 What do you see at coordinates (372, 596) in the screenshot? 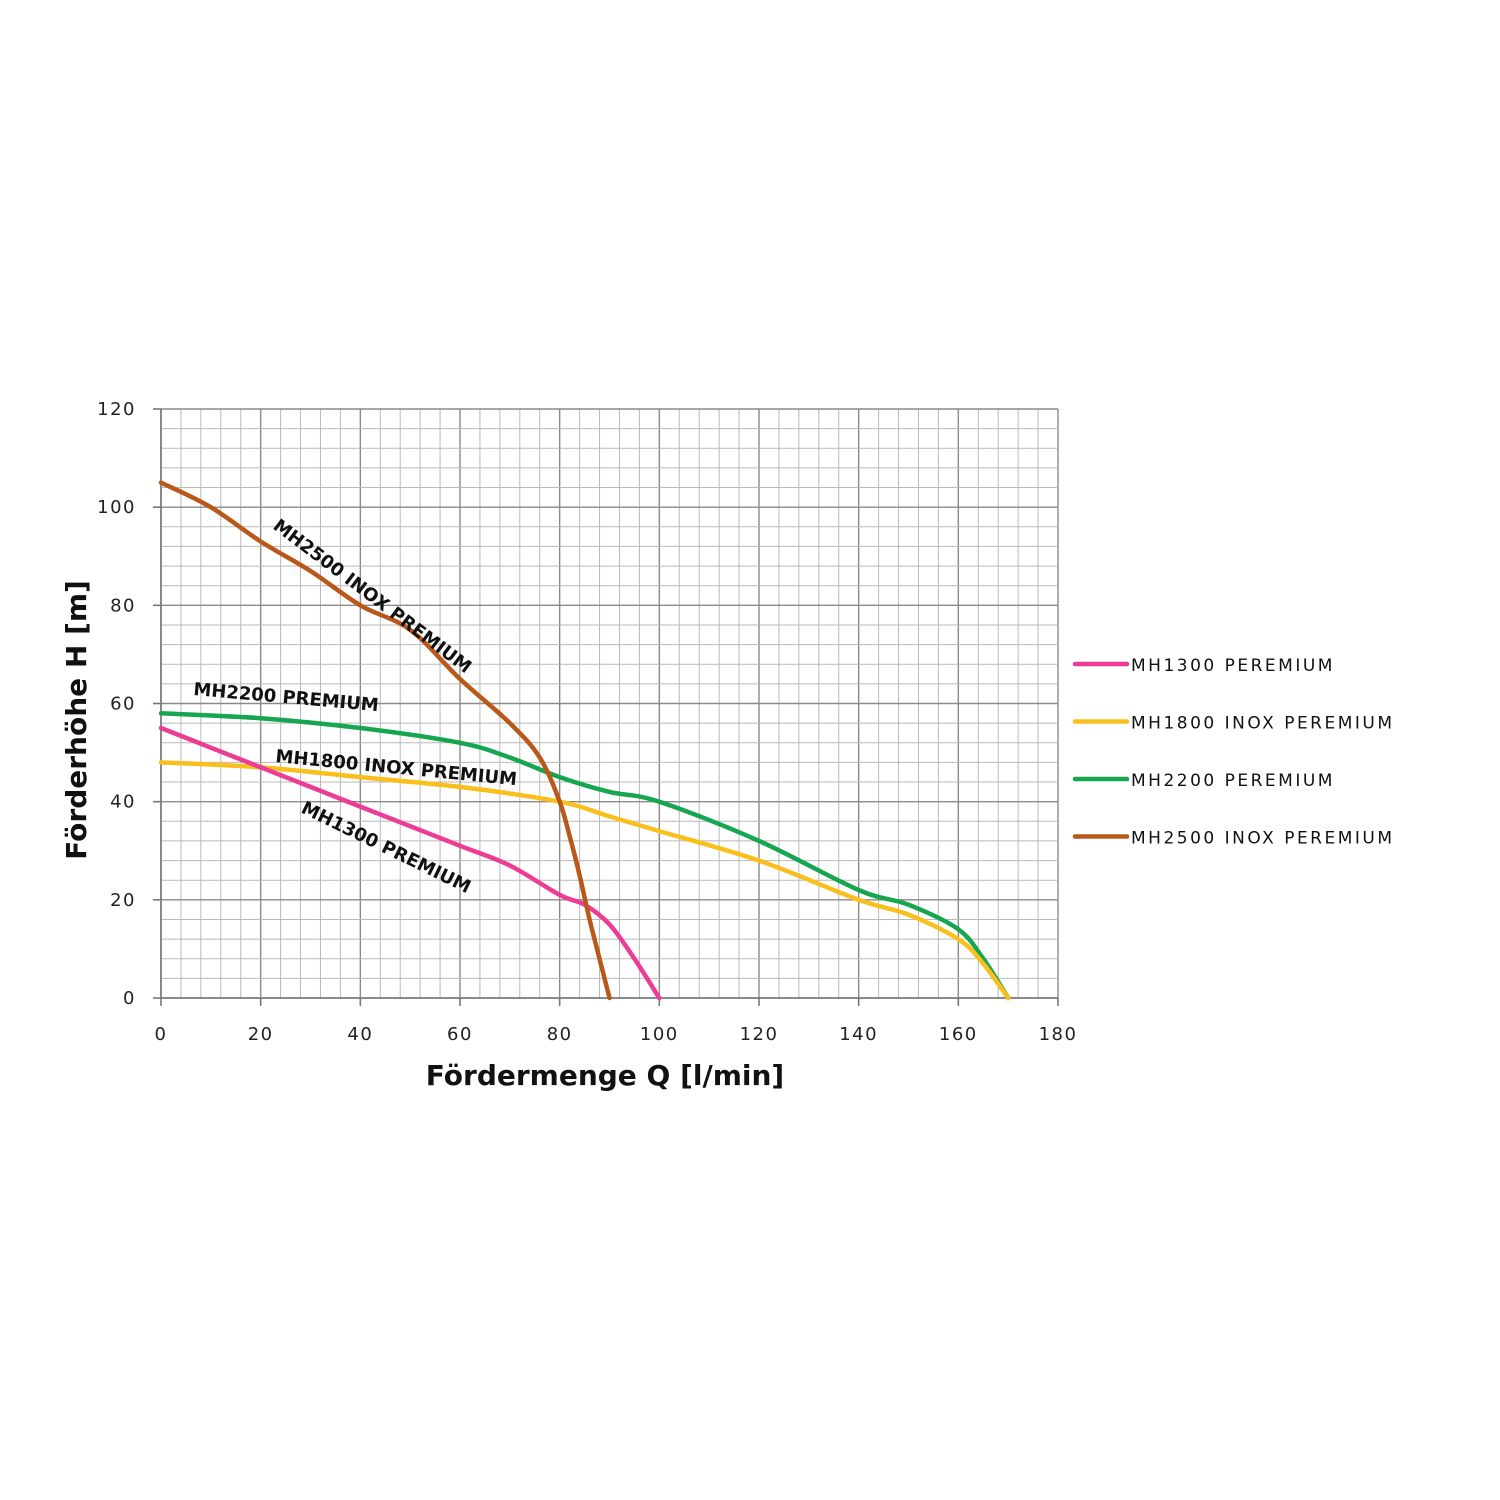
I see `curve-label-mh2500: MH2500 INOX PREMIUM` at bounding box center [372, 596].